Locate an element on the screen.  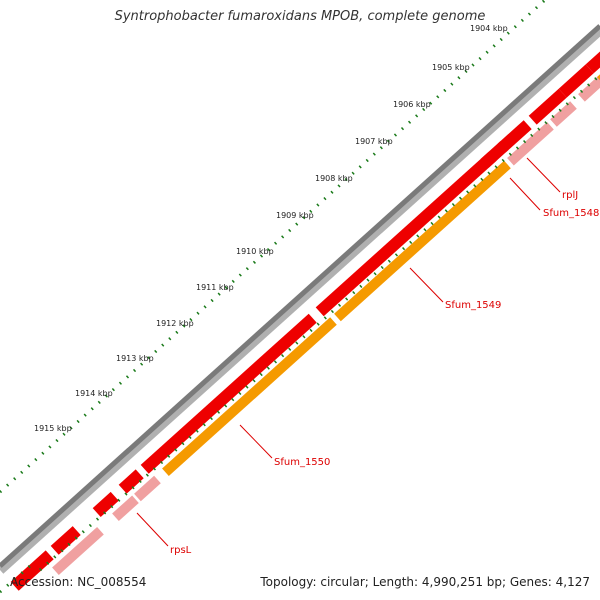
accession-label: Accession: NC_008554 is located at coordinates (78, 582).